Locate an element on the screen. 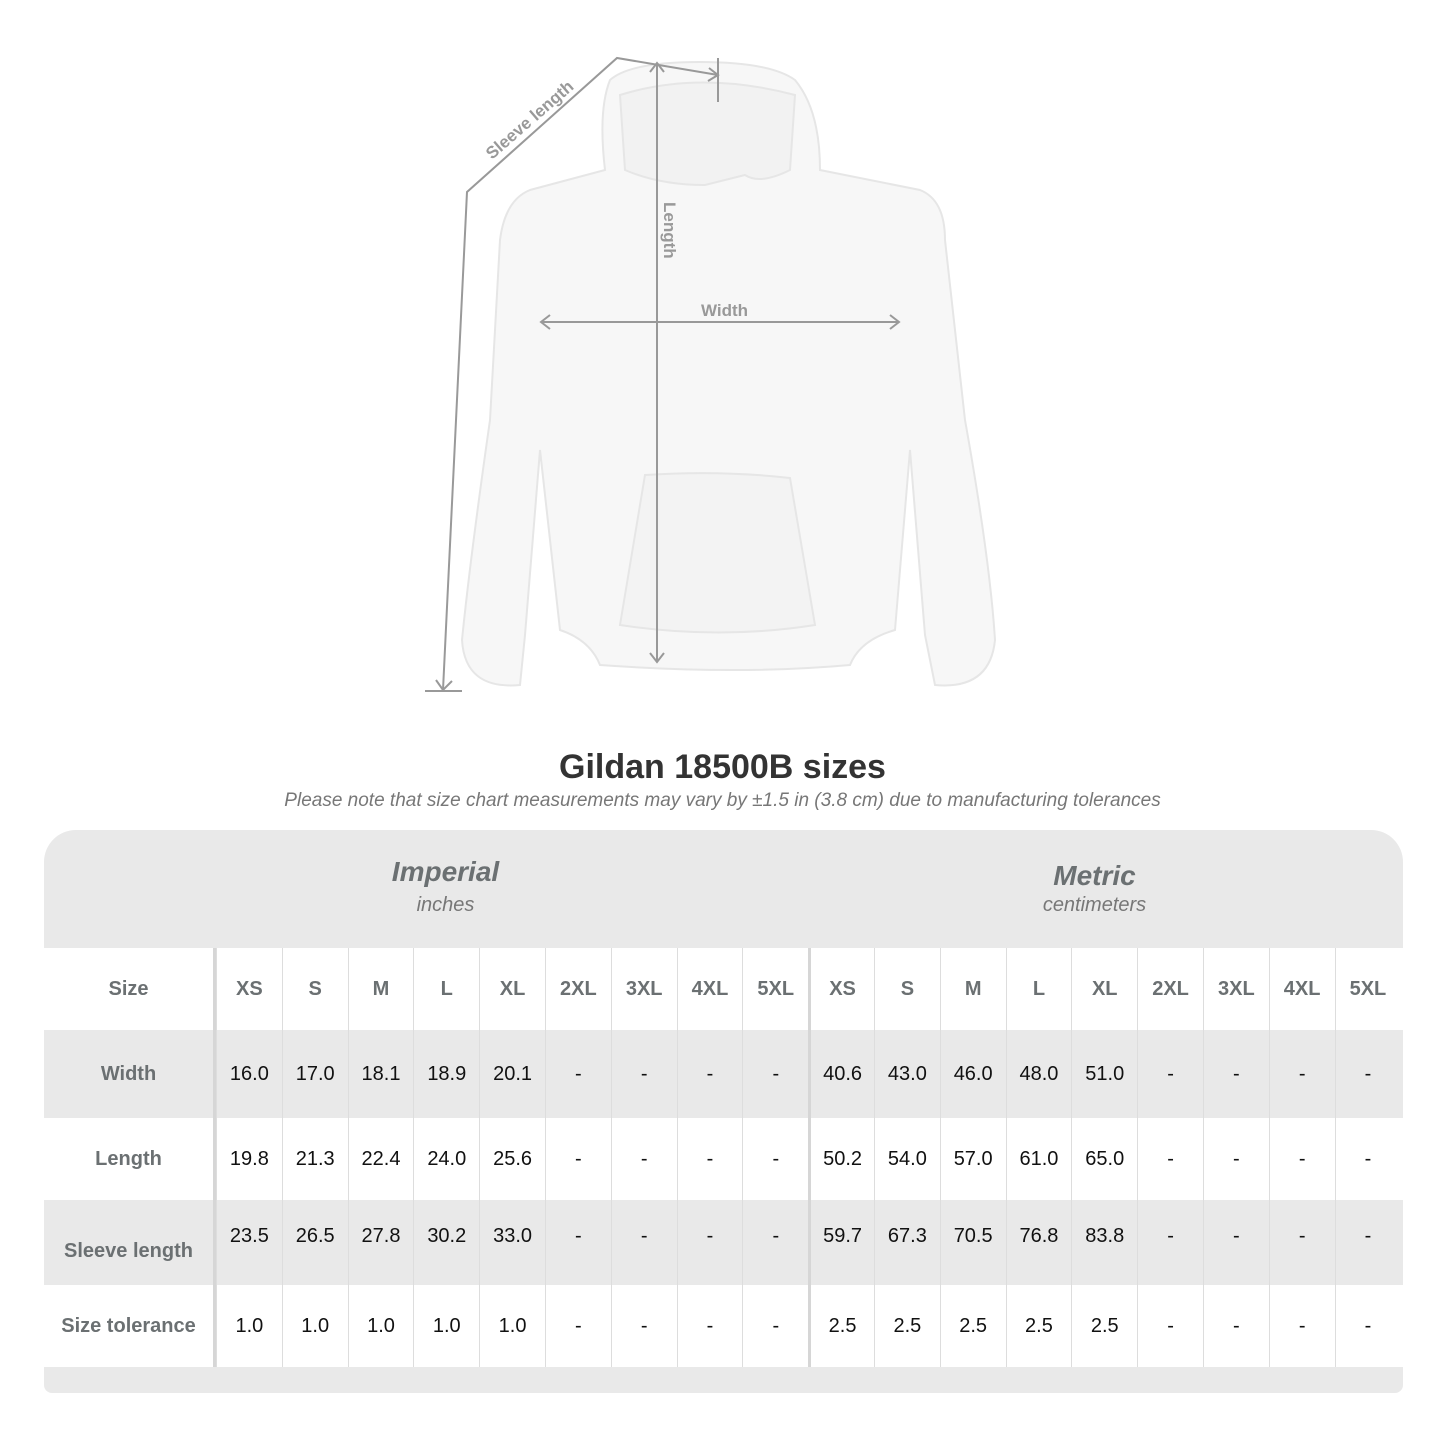  row-label: Sleeve length is located at coordinates (130, 1242).